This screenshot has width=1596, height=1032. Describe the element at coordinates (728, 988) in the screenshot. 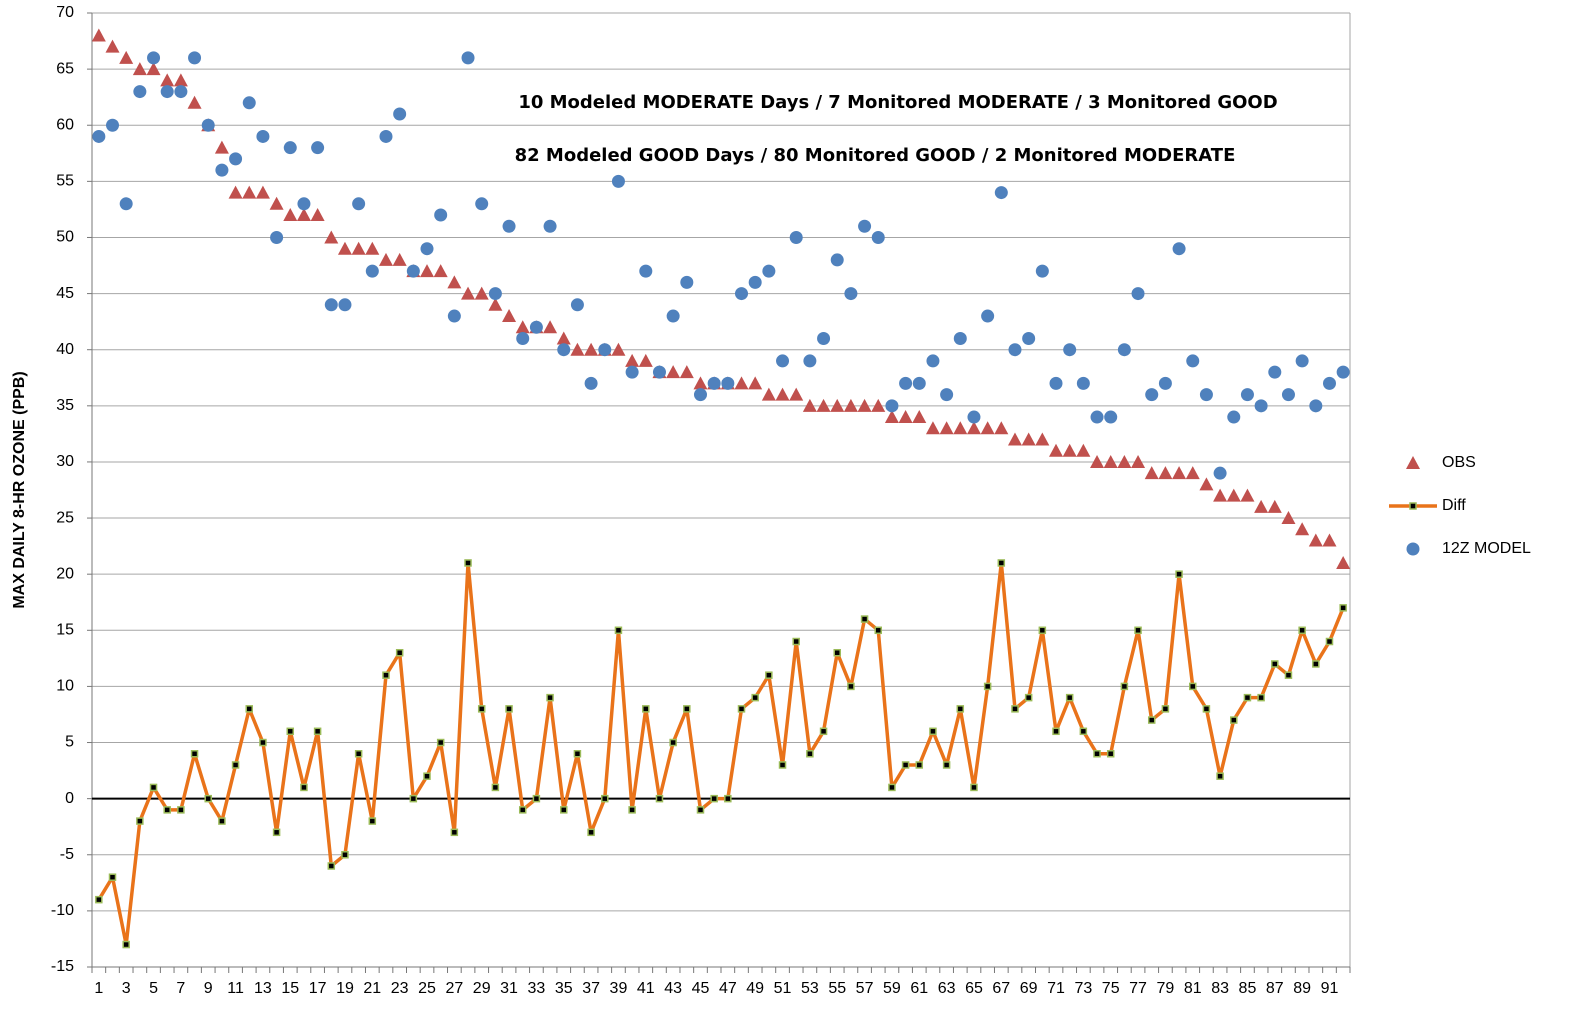

I see `x-tick-label: 47` at that location.